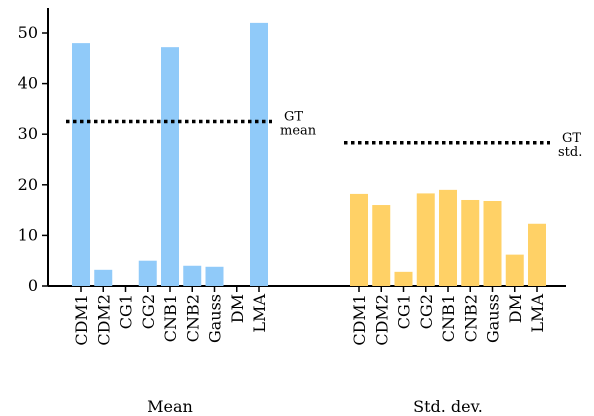 Image resolution: width=594 pixels, height=416 pixels. What do you see at coordinates (537, 254) in the screenshot?
I see `bar-std-lma` at bounding box center [537, 254].